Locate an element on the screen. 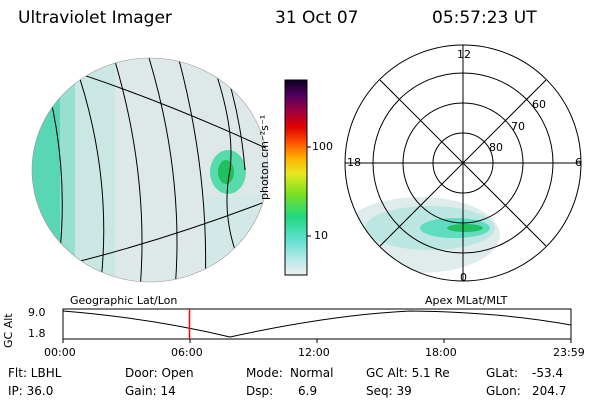  altitude-xtick-0600: 06:00 is located at coordinates (187, 352).